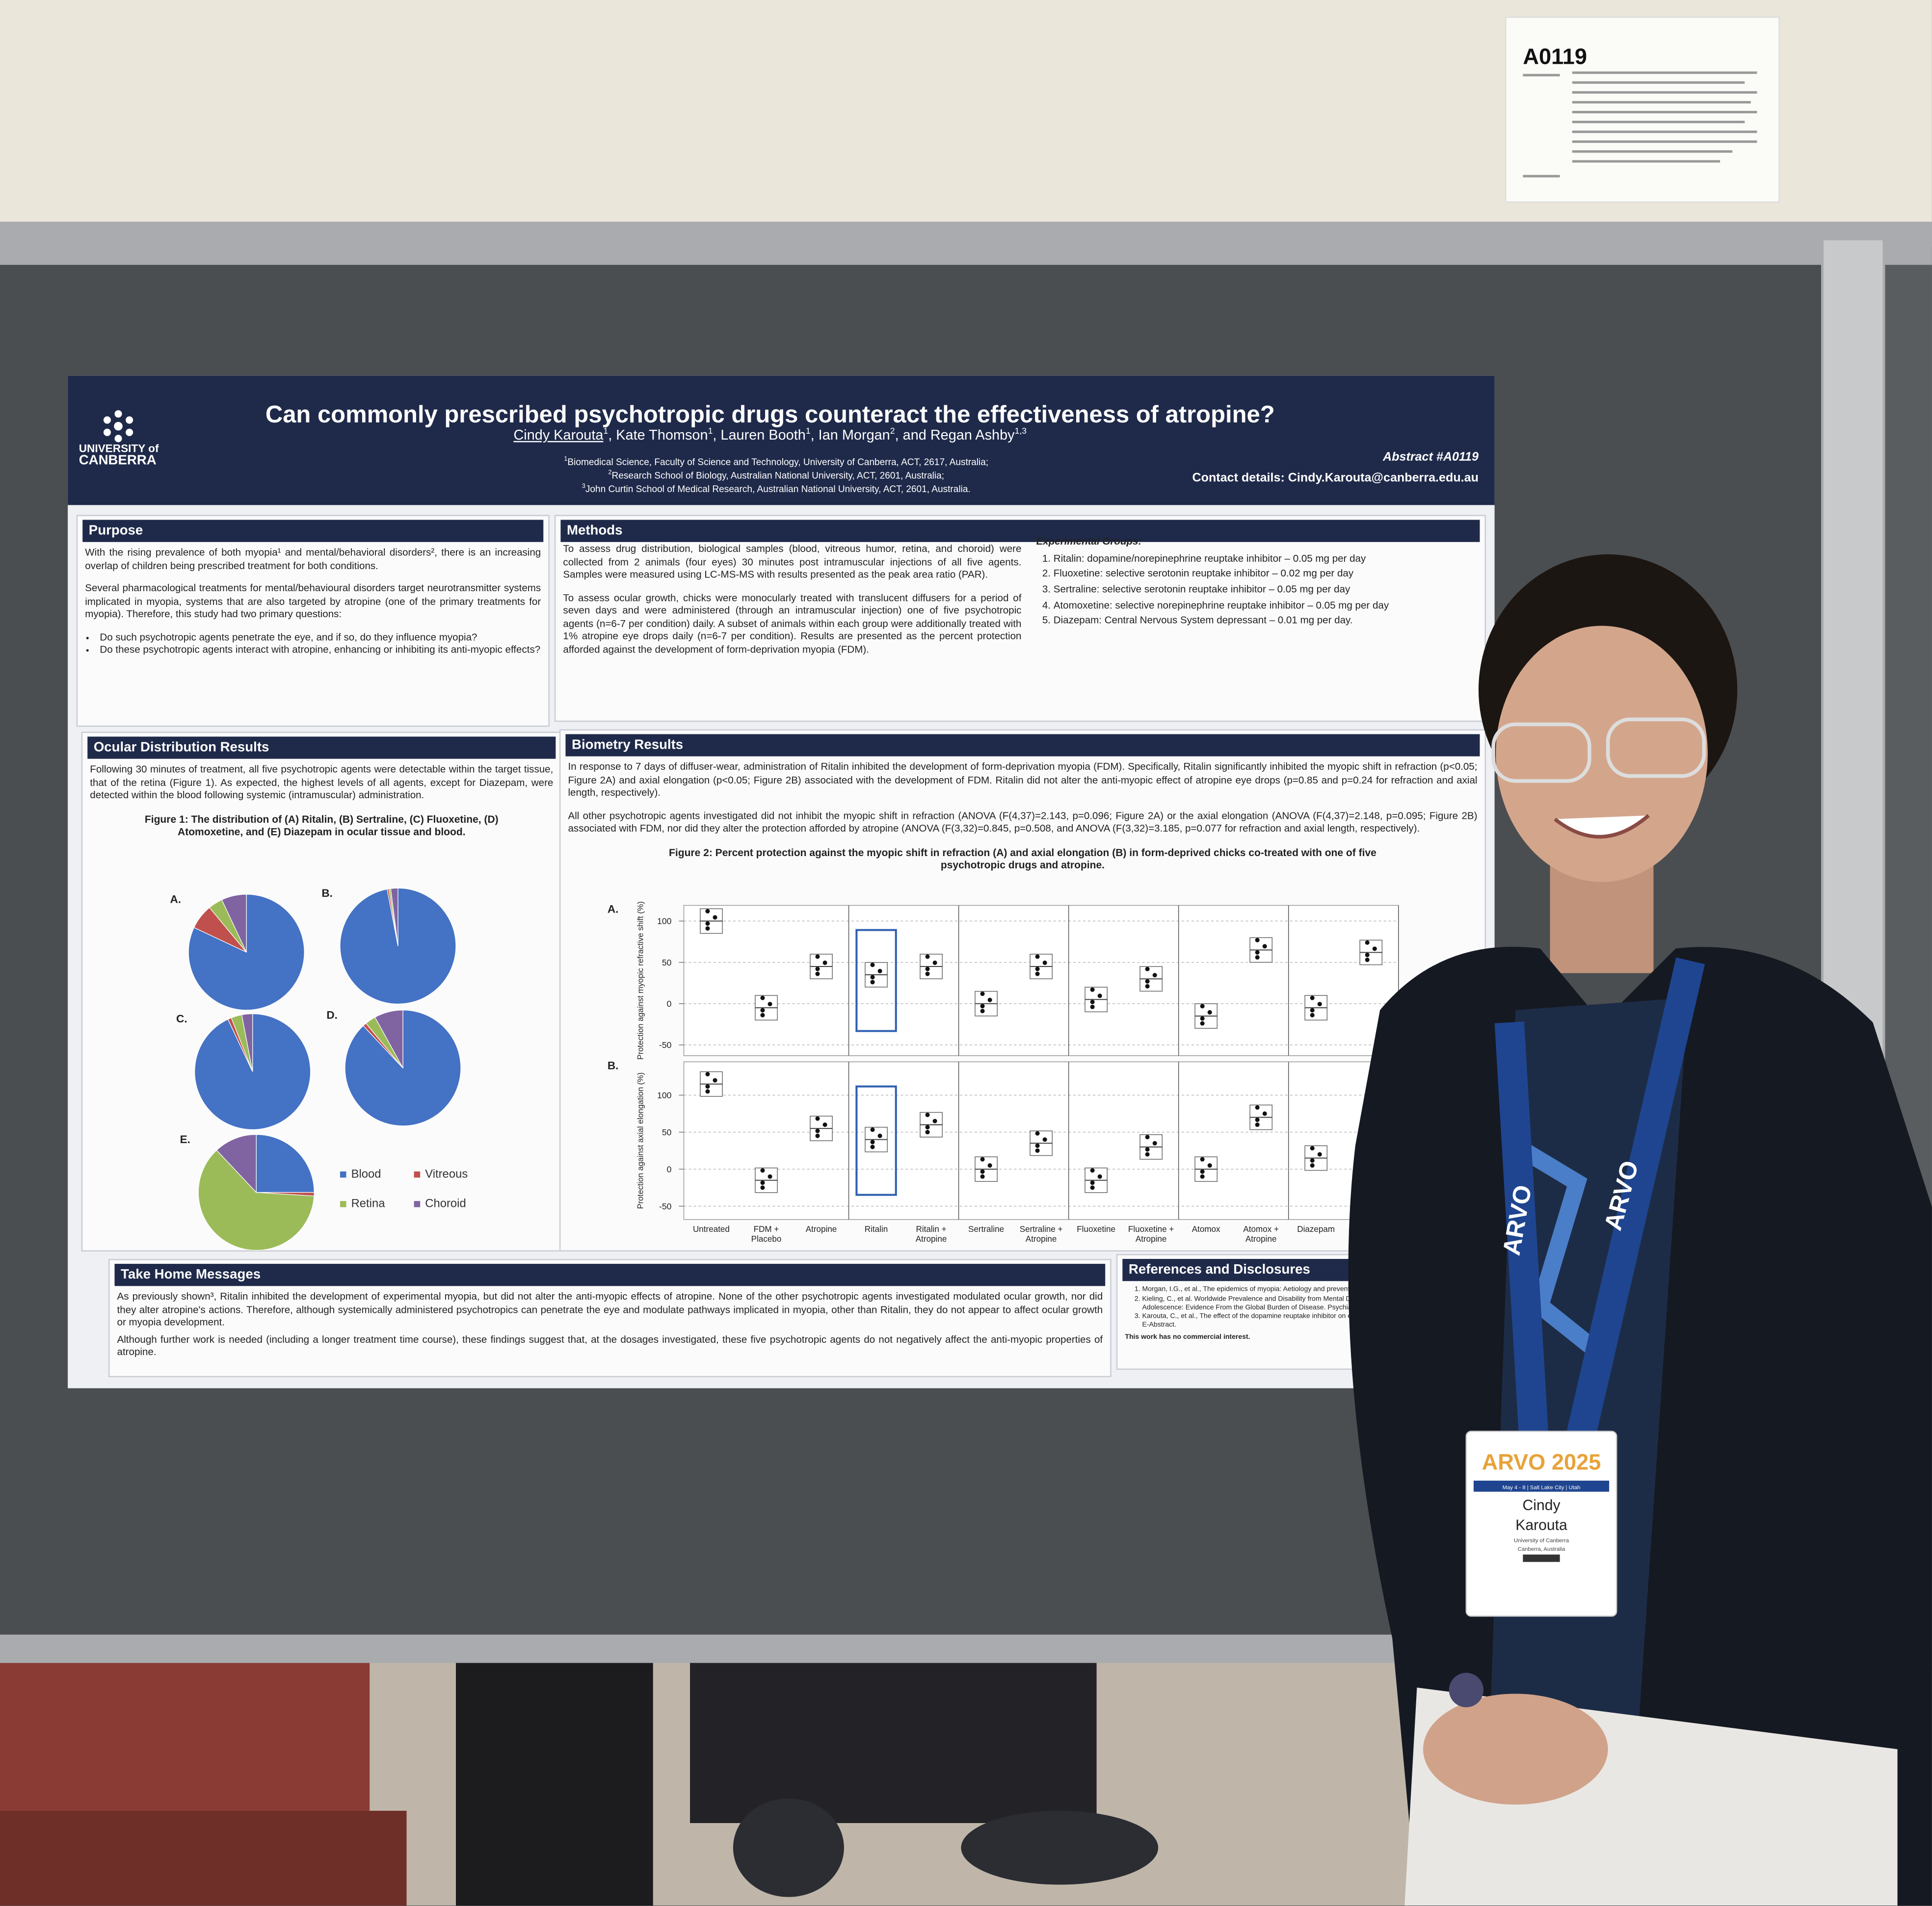  I want to click on sign-code: A0119, so click(1555, 56).